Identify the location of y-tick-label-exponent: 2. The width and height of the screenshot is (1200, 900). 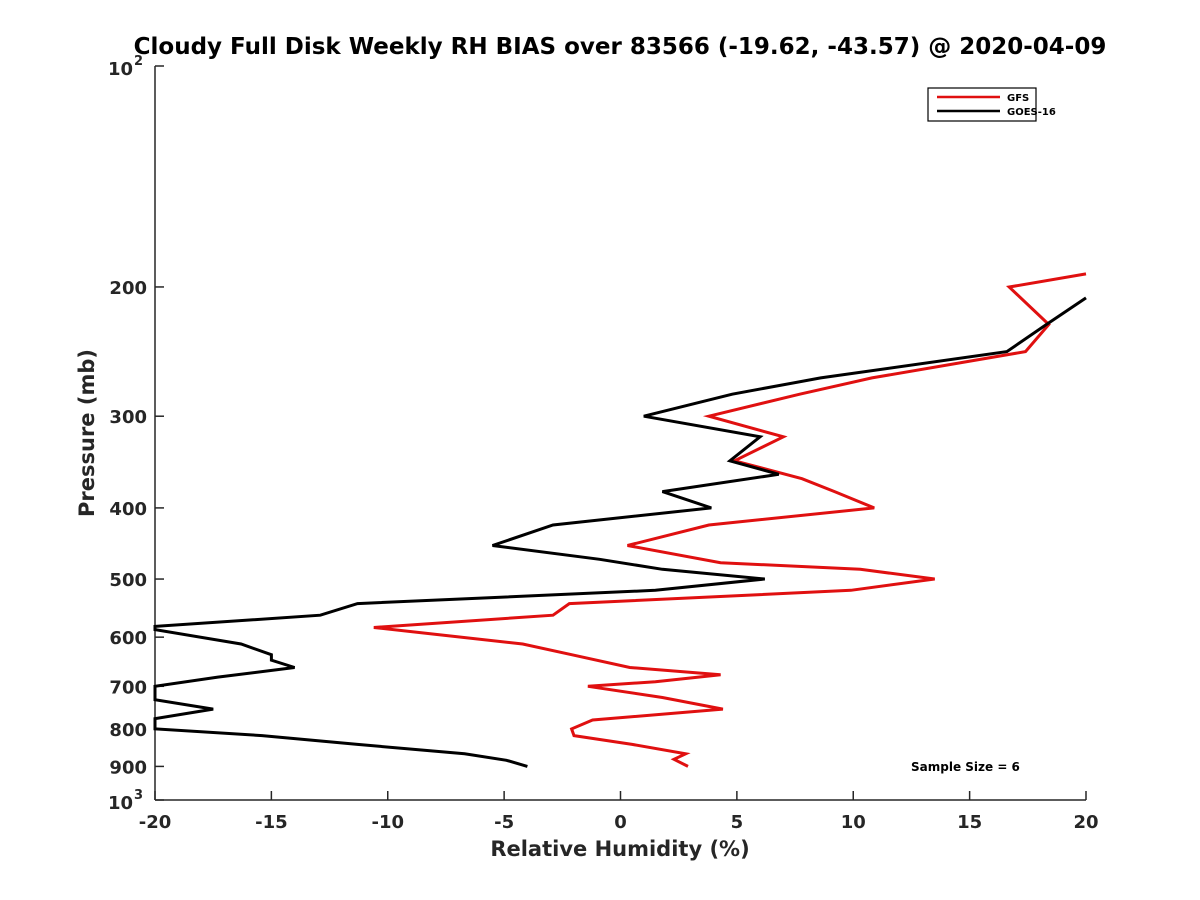
(138, 61).